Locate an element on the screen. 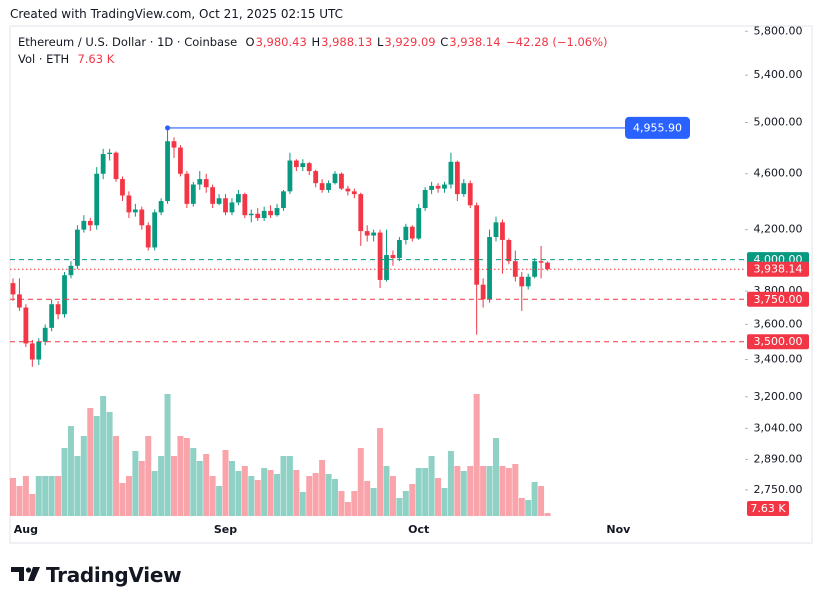 The image size is (822, 604). legend-volume: Vol · ETH 7.63 K is located at coordinates (313, 59).